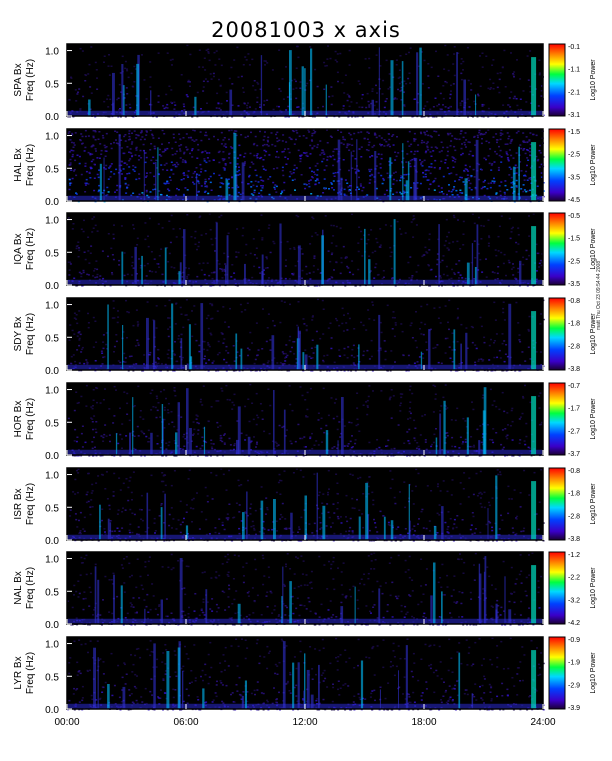 This screenshot has width=612, height=761. Describe the element at coordinates (30, 80) in the screenshot. I see `y-axis-label: Freq (Hz)` at that location.